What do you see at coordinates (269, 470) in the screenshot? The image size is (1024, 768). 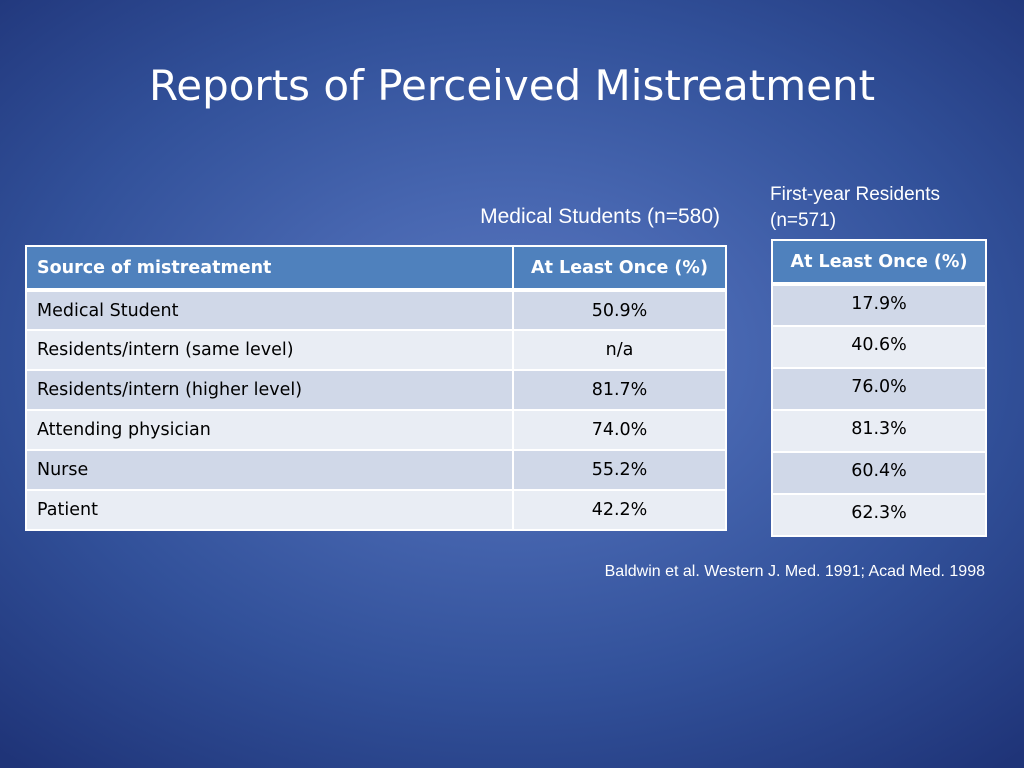 I see `source-cell: Nurse` at bounding box center [269, 470].